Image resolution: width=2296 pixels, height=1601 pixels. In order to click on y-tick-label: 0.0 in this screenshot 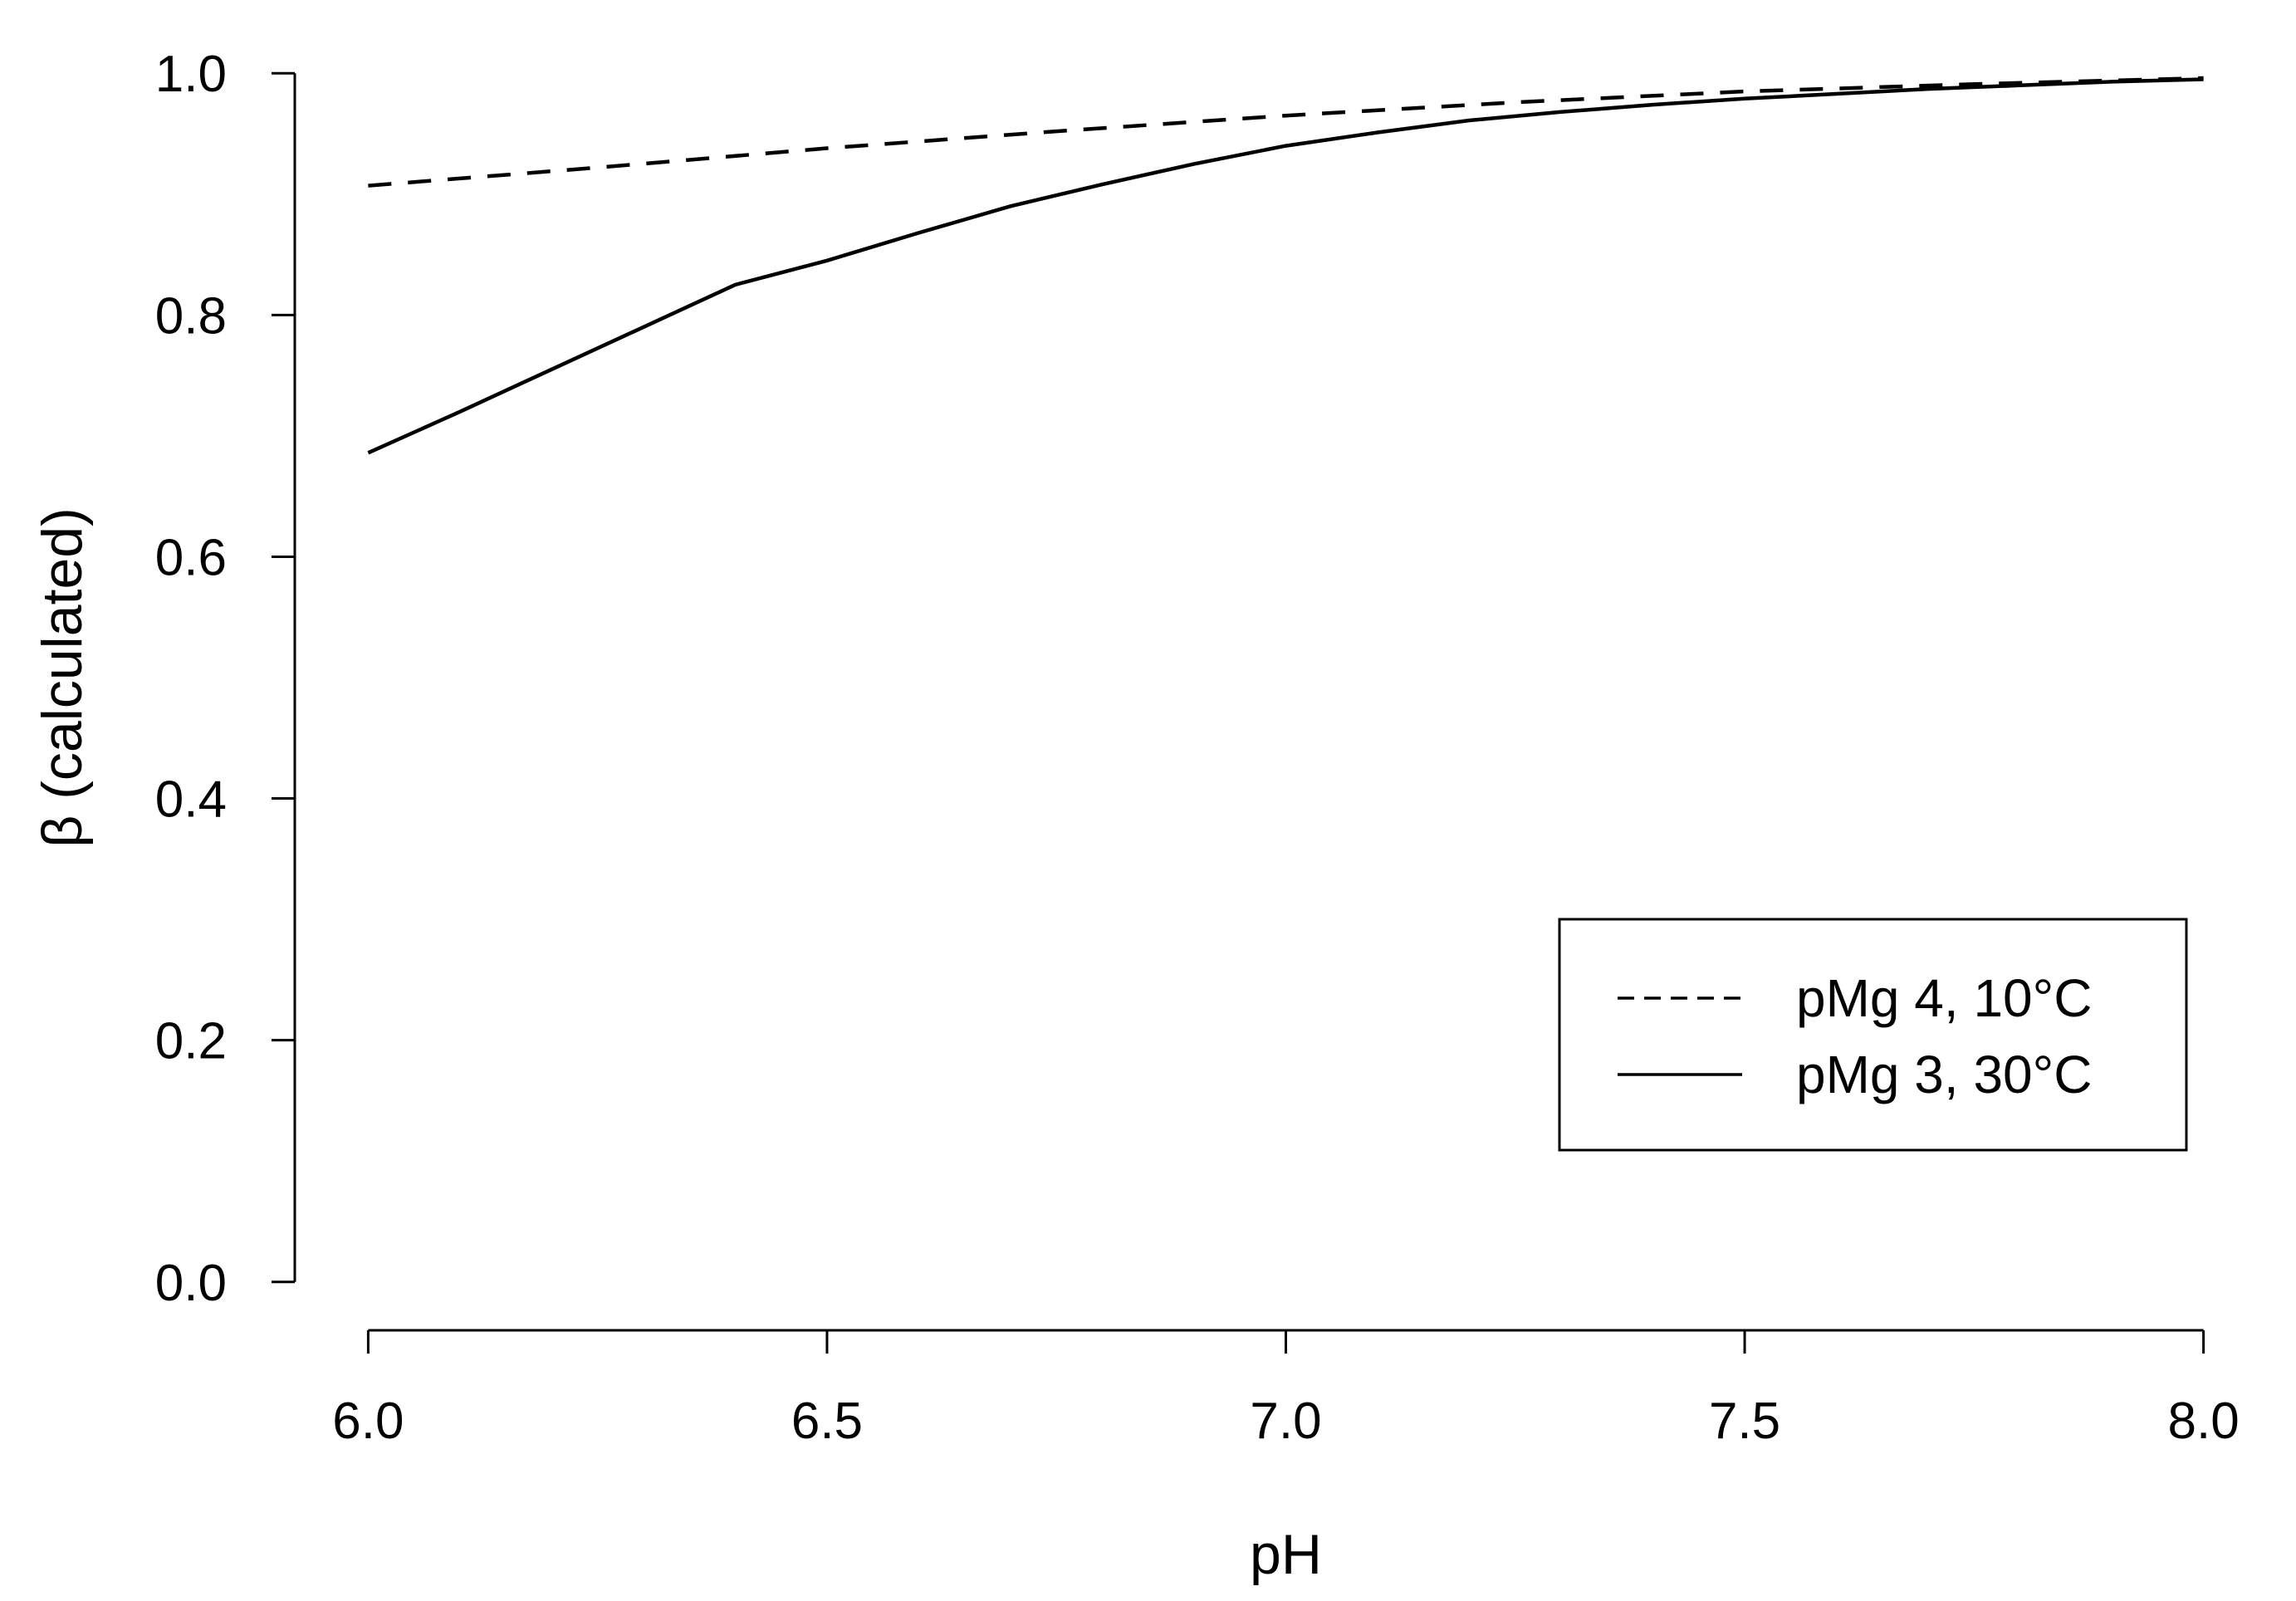, I will do `click(191, 1284)`.